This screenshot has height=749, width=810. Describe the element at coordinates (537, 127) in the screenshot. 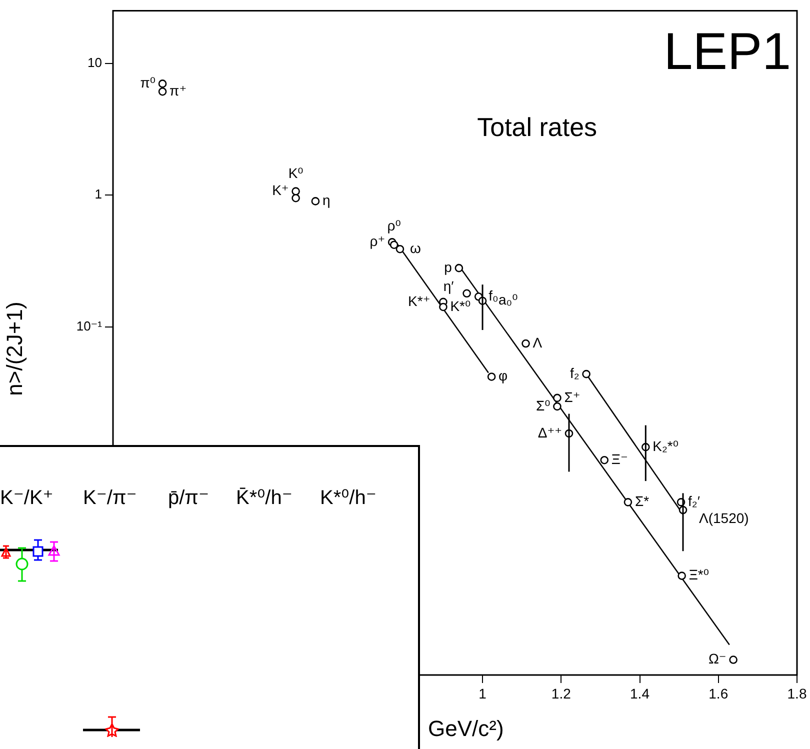

I see `text: Total rates` at that location.